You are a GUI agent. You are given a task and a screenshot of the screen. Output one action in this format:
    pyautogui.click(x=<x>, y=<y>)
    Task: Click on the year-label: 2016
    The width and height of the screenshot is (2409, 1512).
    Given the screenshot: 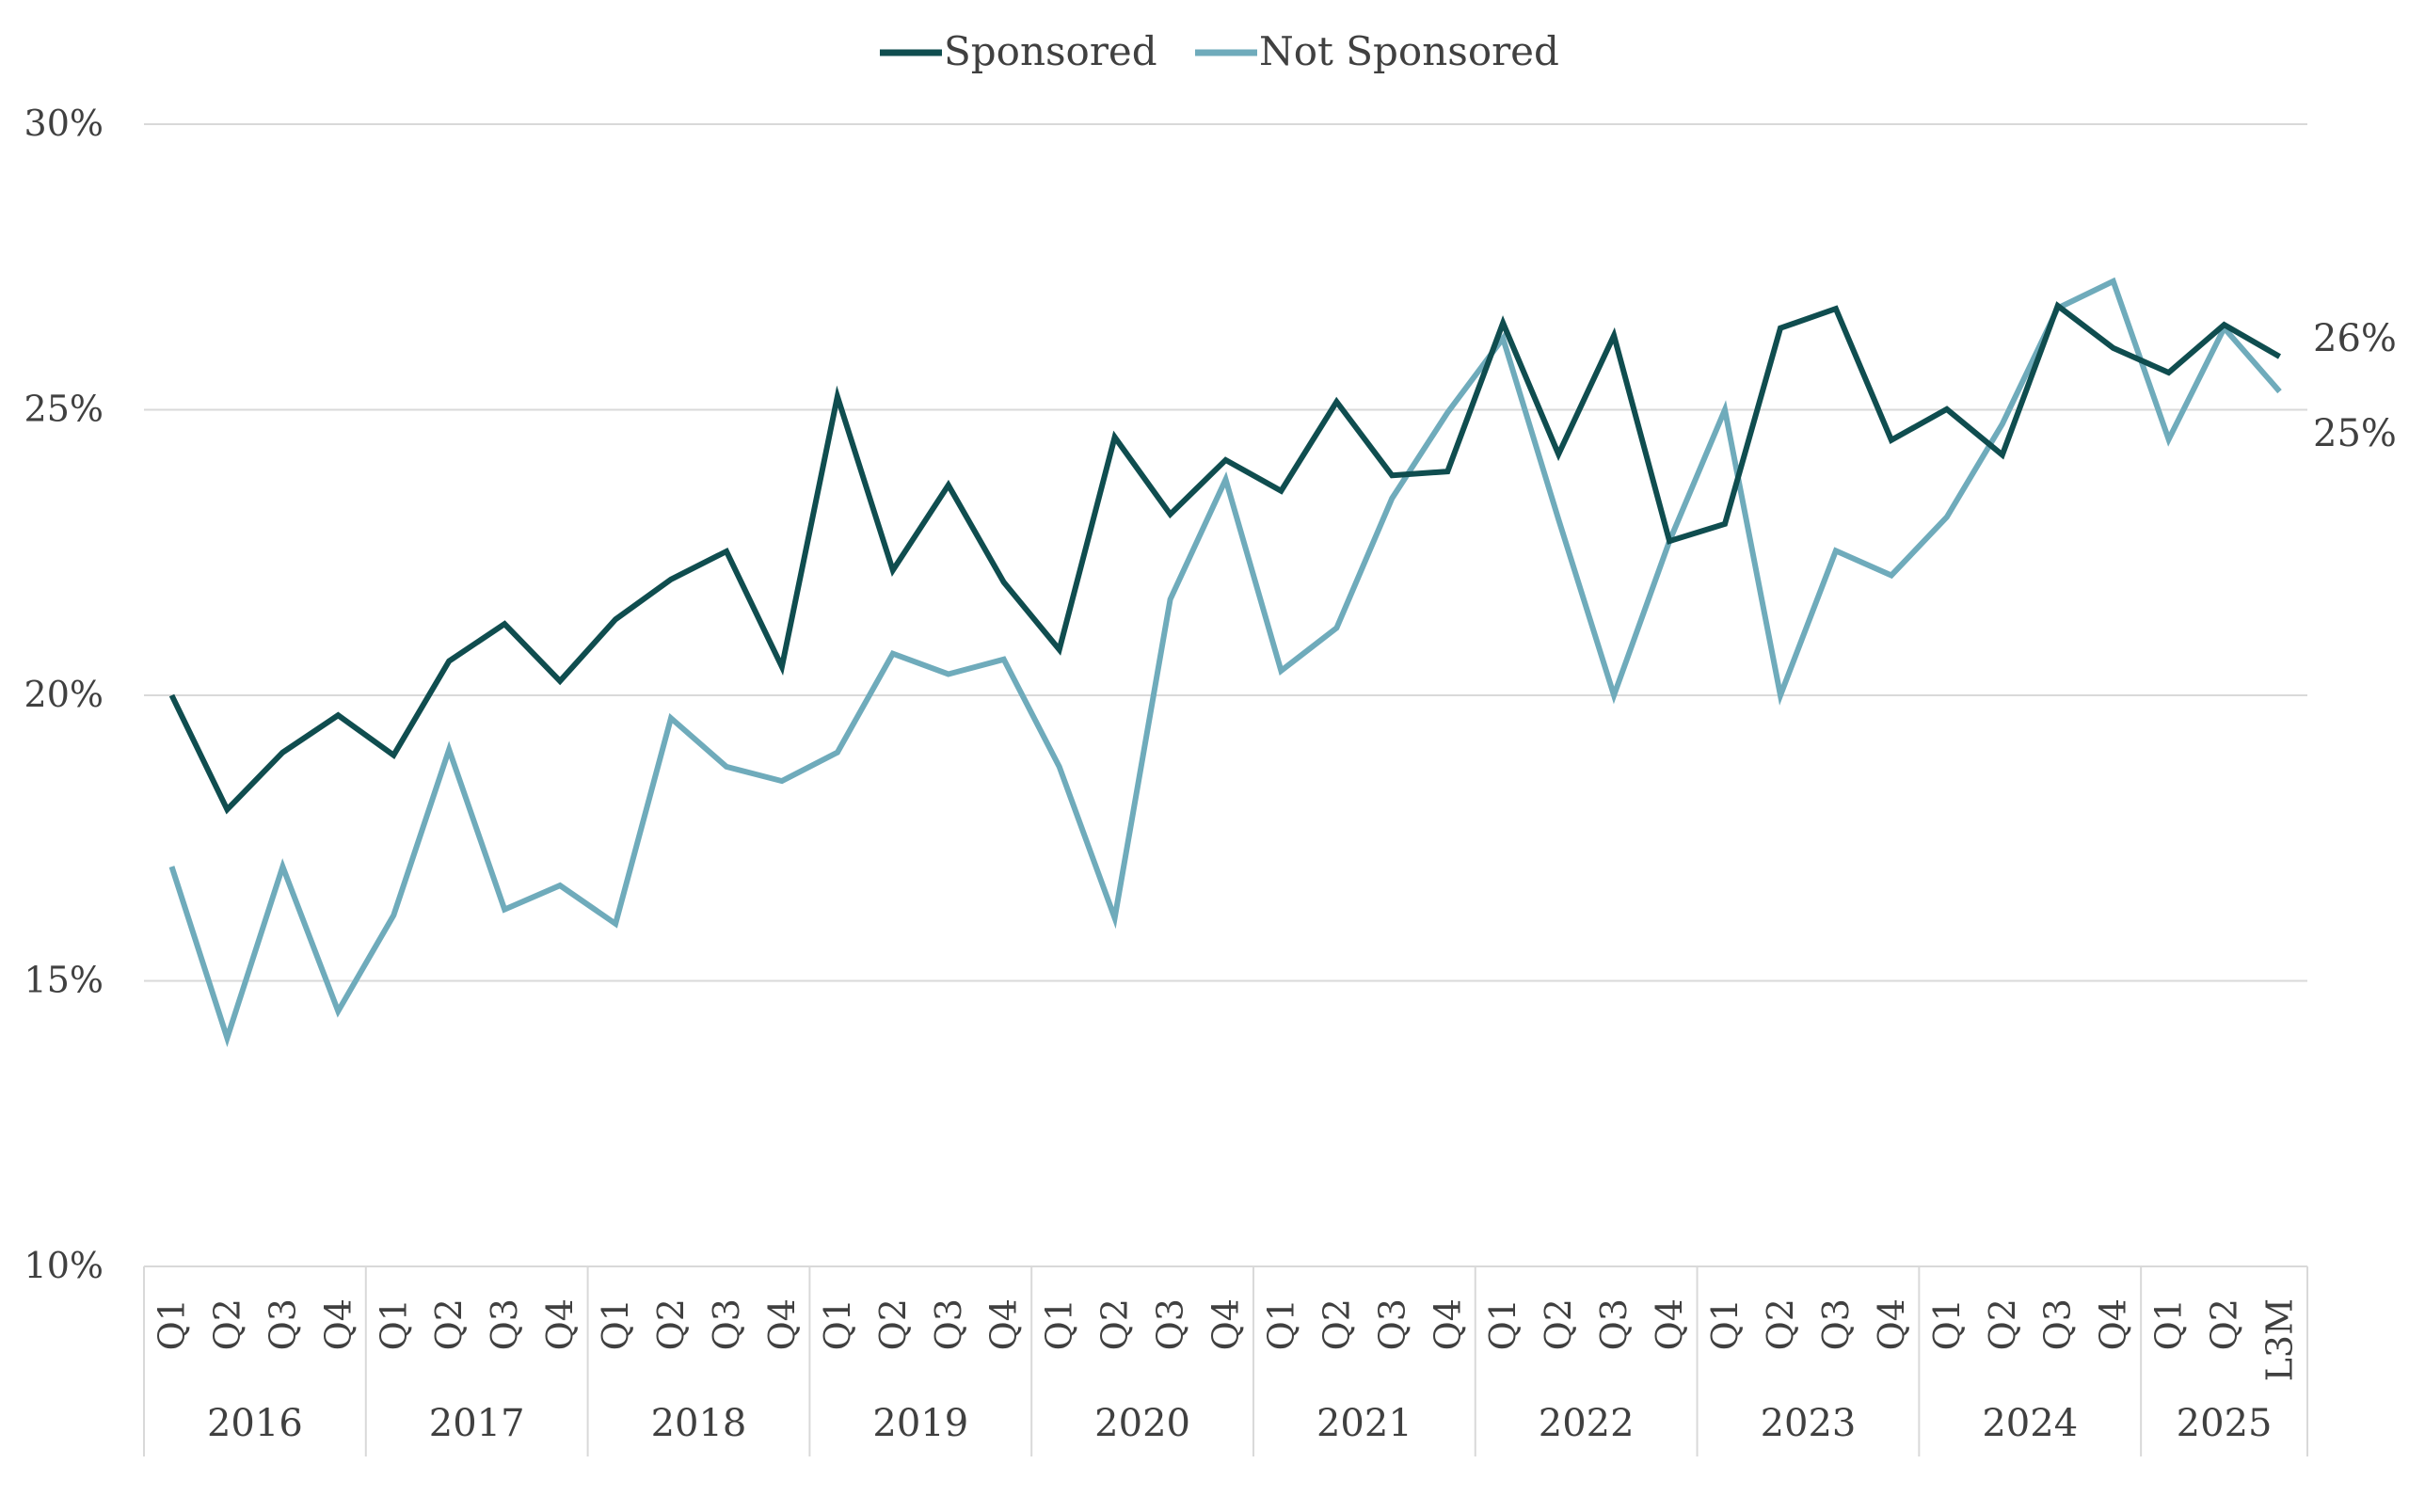 What is the action you would take?
    pyautogui.click(x=255, y=1424)
    